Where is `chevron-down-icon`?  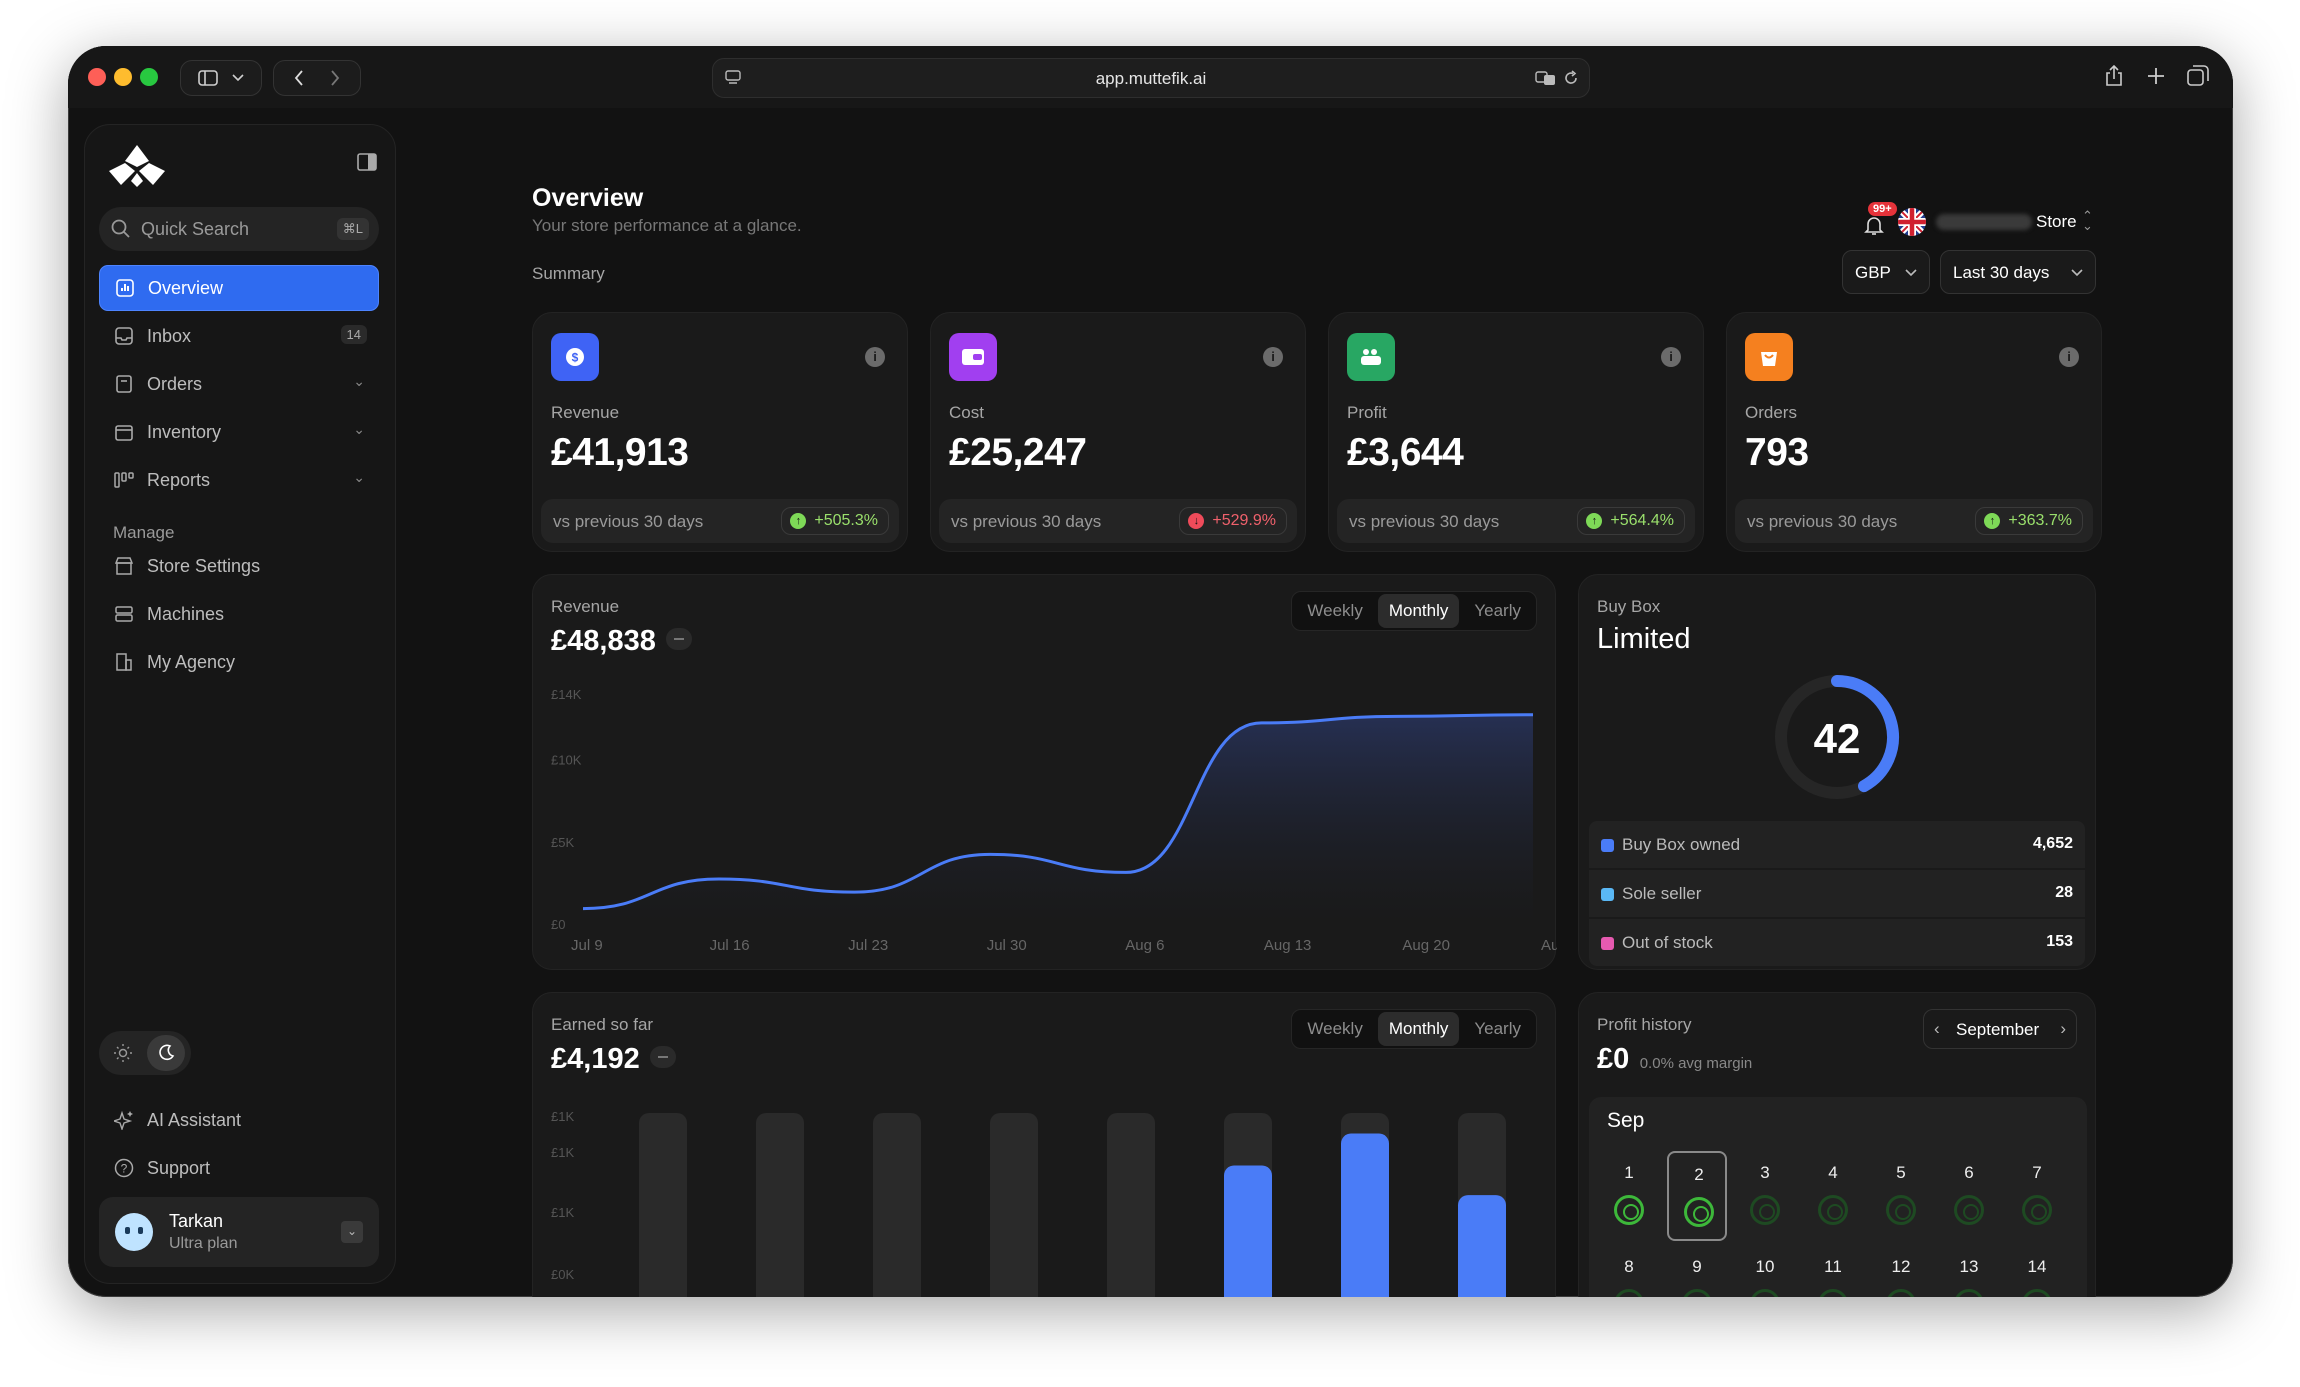 chevron-down-icon is located at coordinates (2077, 273).